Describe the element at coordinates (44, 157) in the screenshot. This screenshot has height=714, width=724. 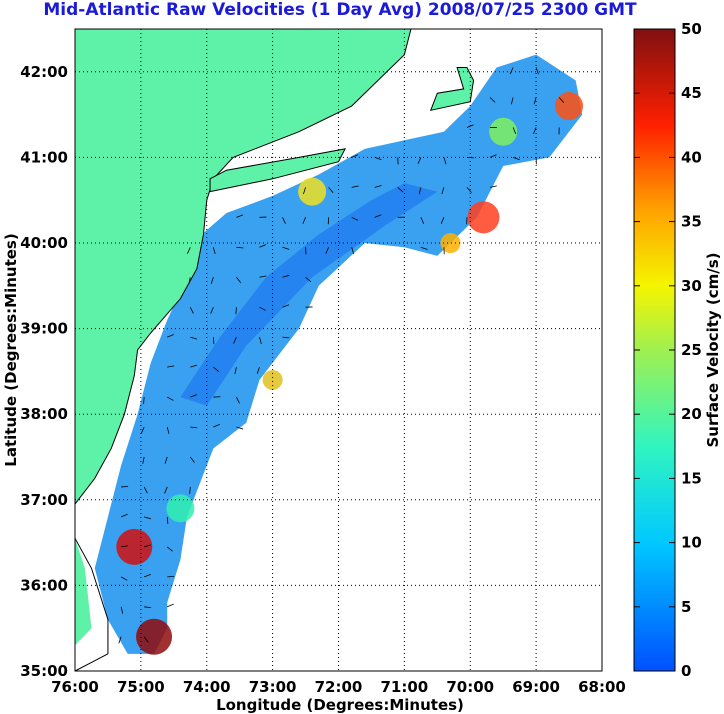
I see `y-tick-label: 41:00` at that location.